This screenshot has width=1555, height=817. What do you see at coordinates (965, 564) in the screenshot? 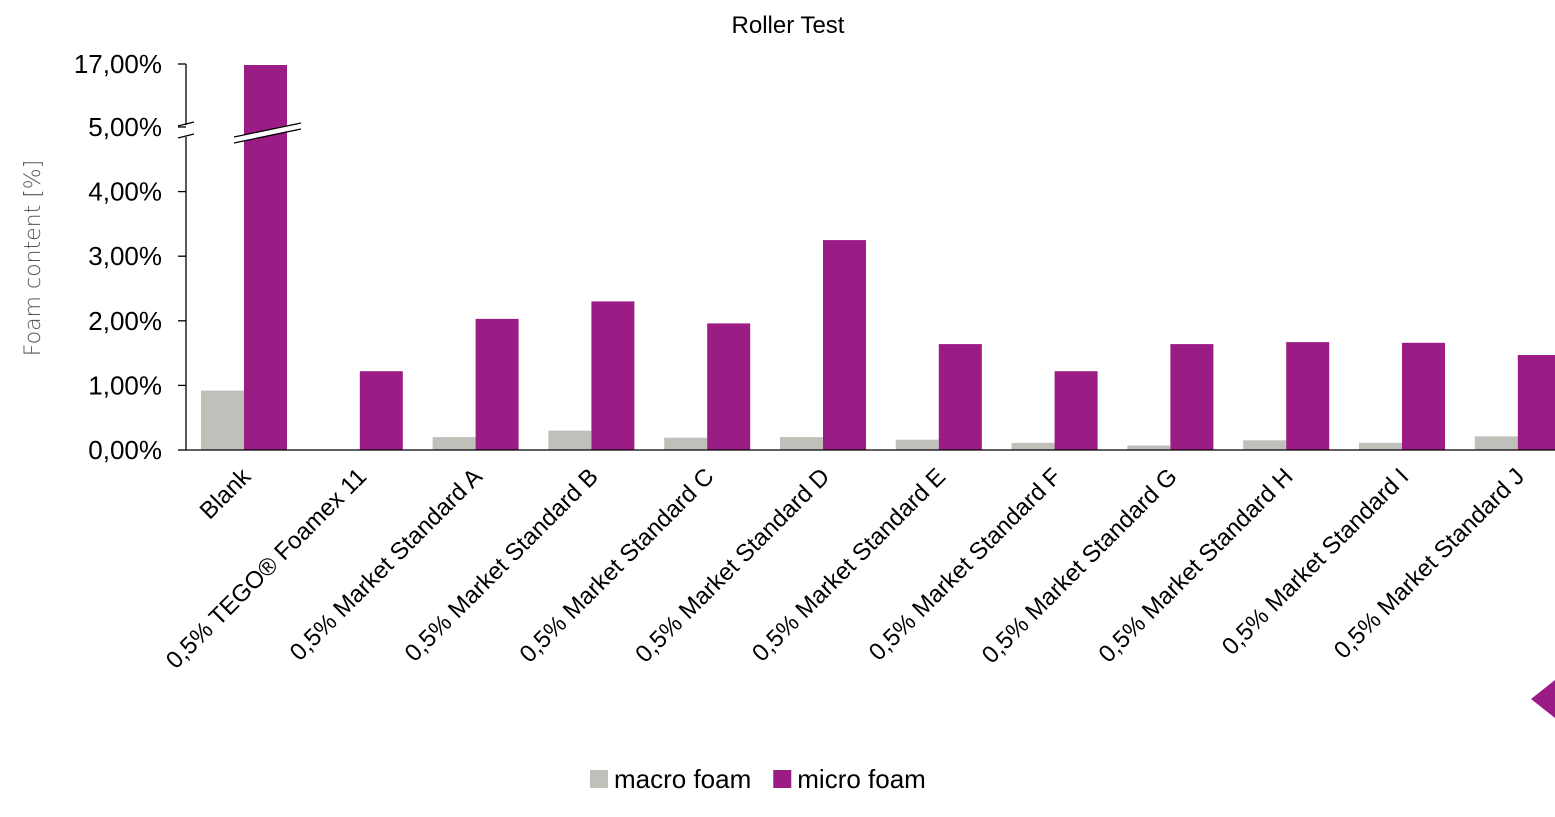
I see `x-tick-label-7: 0,5% Market Standard F` at bounding box center [965, 564].